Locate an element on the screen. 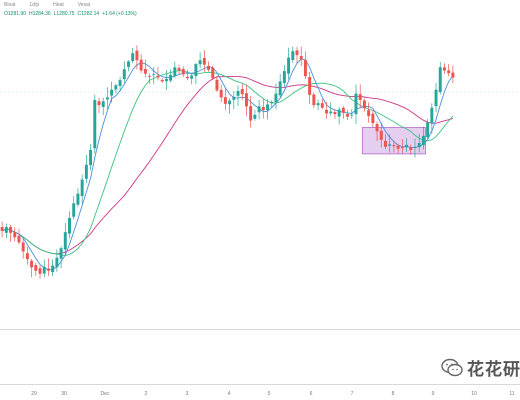 The width and height of the screenshot is (520, 400). watermark-text: 花花研 is located at coordinates (493, 370).